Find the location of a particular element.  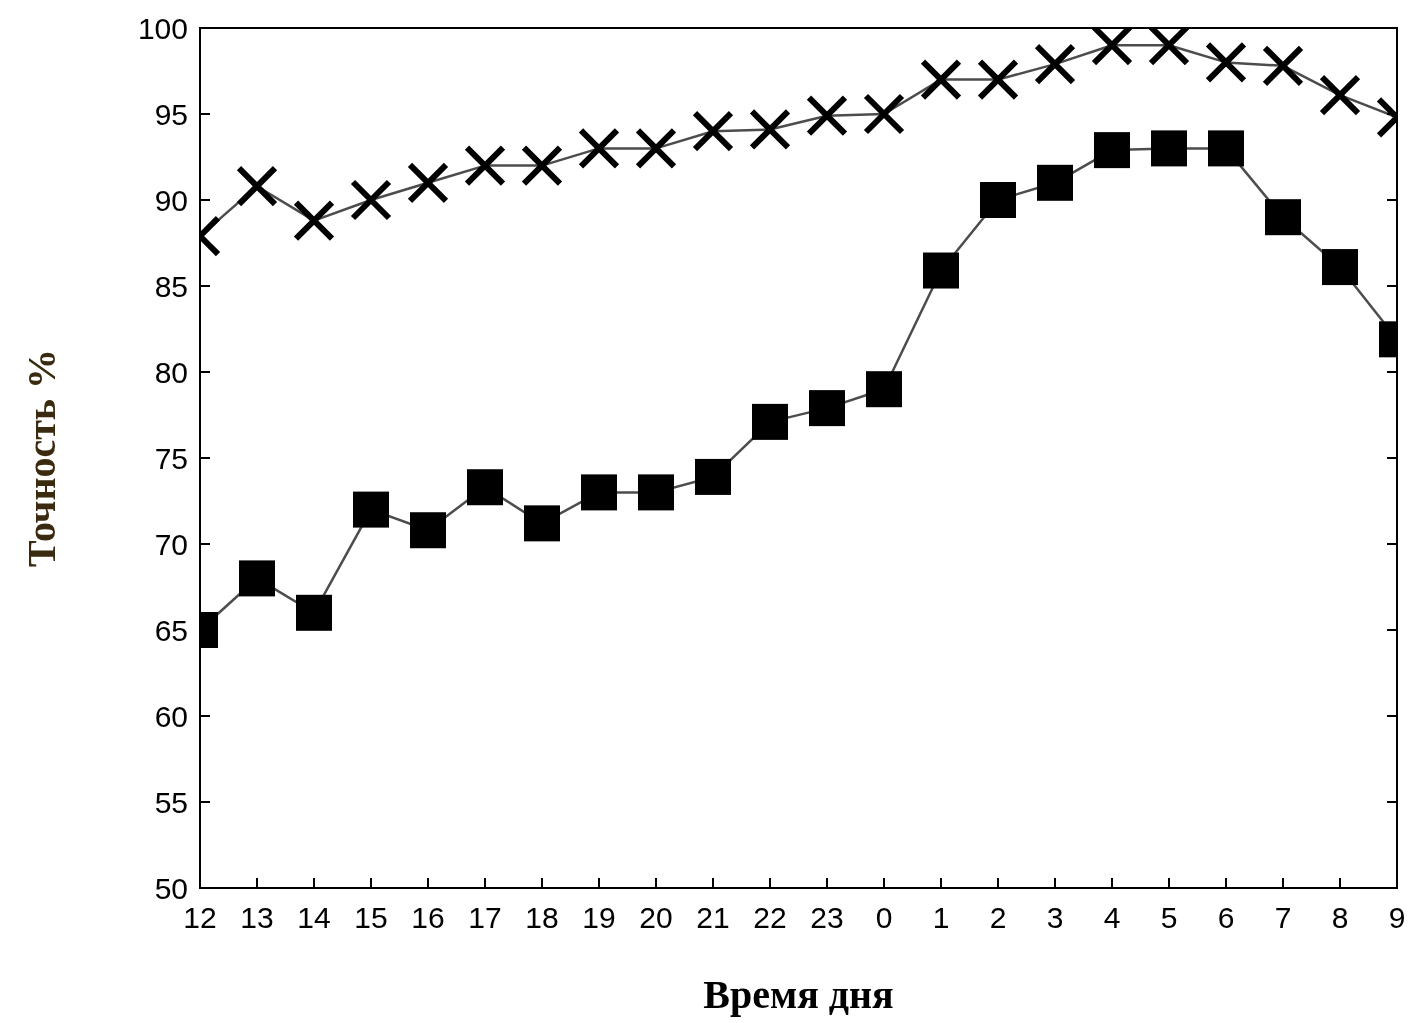

y-tick-label: 100 is located at coordinates (162, 28).